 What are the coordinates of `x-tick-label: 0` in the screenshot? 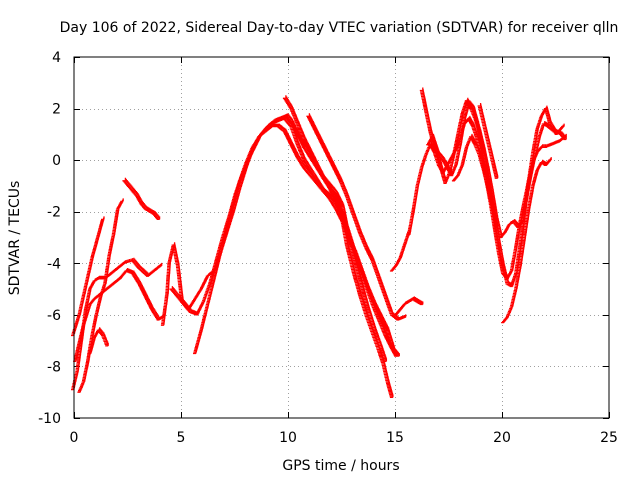 It's located at (74, 438).